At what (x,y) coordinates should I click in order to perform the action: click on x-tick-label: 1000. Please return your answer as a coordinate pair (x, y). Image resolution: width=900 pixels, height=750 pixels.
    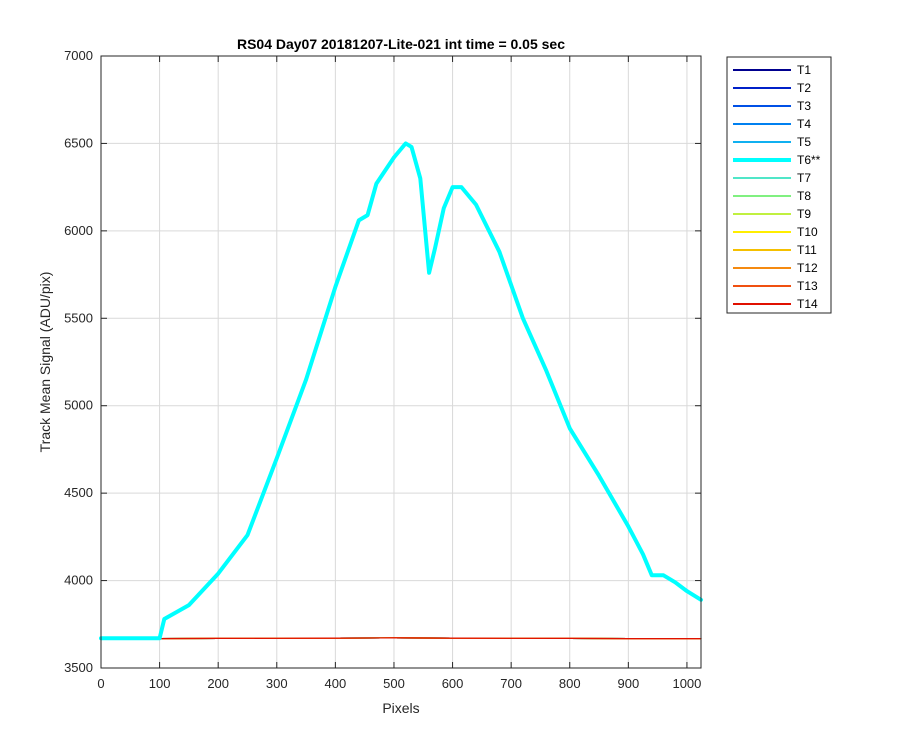
    Looking at the image, I should click on (686, 683).